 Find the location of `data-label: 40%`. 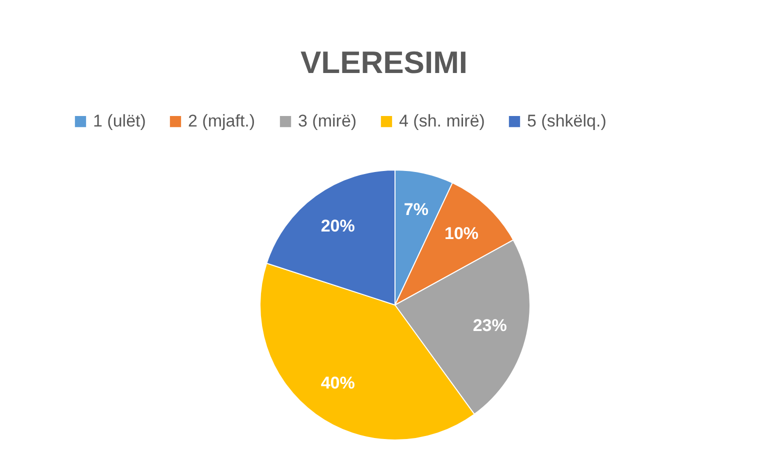

data-label: 40% is located at coordinates (337, 383).